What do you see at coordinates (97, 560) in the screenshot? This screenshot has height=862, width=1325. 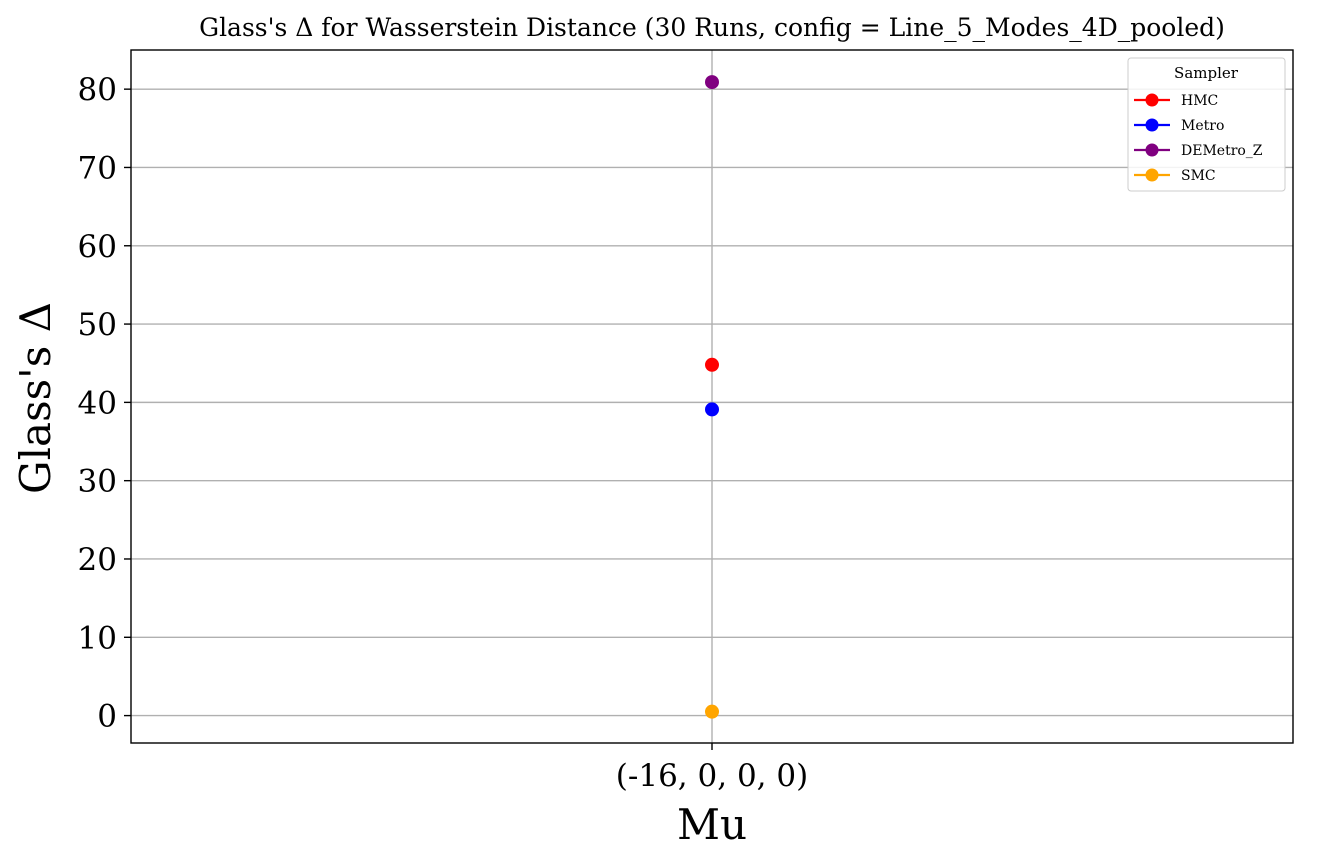 I see `y-tick-label: 20` at bounding box center [97, 560].